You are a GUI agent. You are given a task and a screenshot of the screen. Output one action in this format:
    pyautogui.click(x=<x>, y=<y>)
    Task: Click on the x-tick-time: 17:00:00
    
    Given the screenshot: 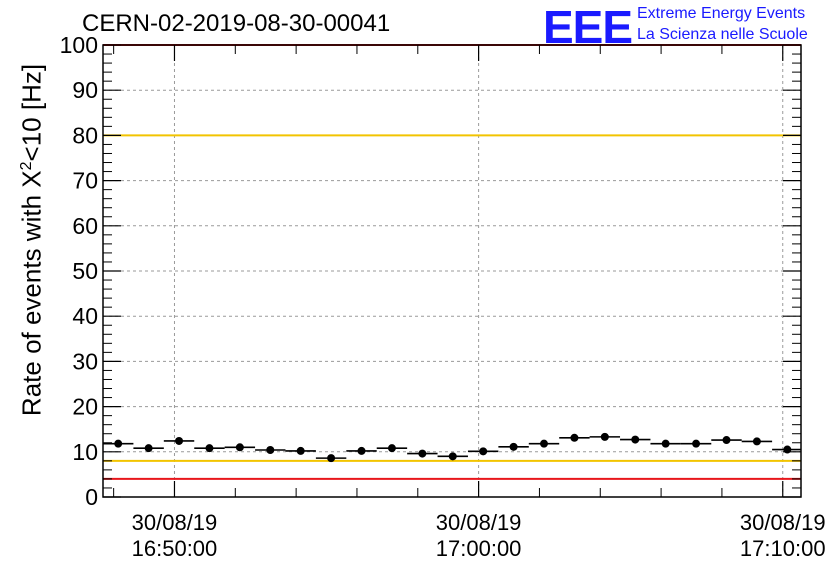 What is the action you would take?
    pyautogui.click(x=478, y=548)
    